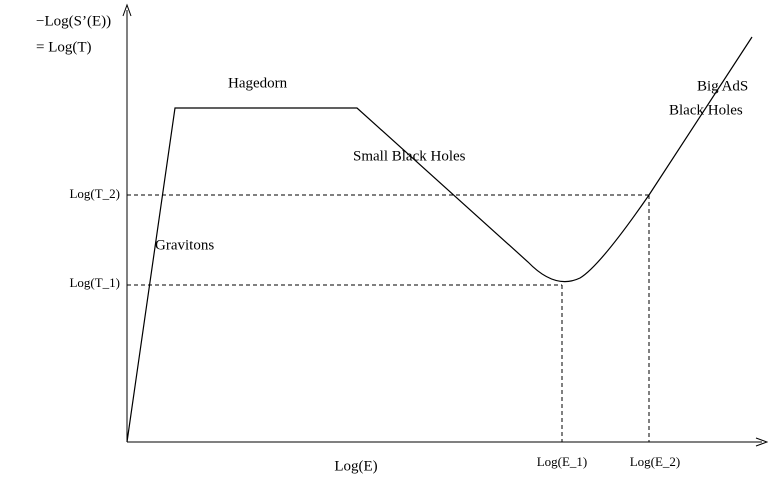 This screenshot has width=768, height=479. What do you see at coordinates (355, 466) in the screenshot?
I see `x-axis-label: Log(E)` at bounding box center [355, 466].